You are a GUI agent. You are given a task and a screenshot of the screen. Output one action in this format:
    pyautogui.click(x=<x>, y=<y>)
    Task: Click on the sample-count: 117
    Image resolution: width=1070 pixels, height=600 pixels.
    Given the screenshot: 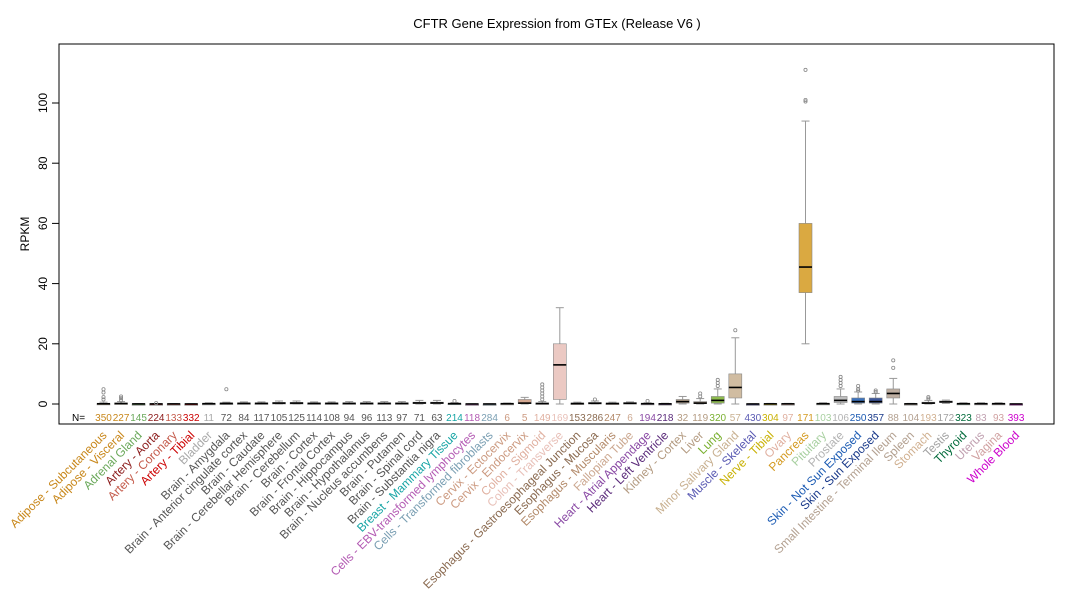 What is the action you would take?
    pyautogui.click(x=261, y=418)
    